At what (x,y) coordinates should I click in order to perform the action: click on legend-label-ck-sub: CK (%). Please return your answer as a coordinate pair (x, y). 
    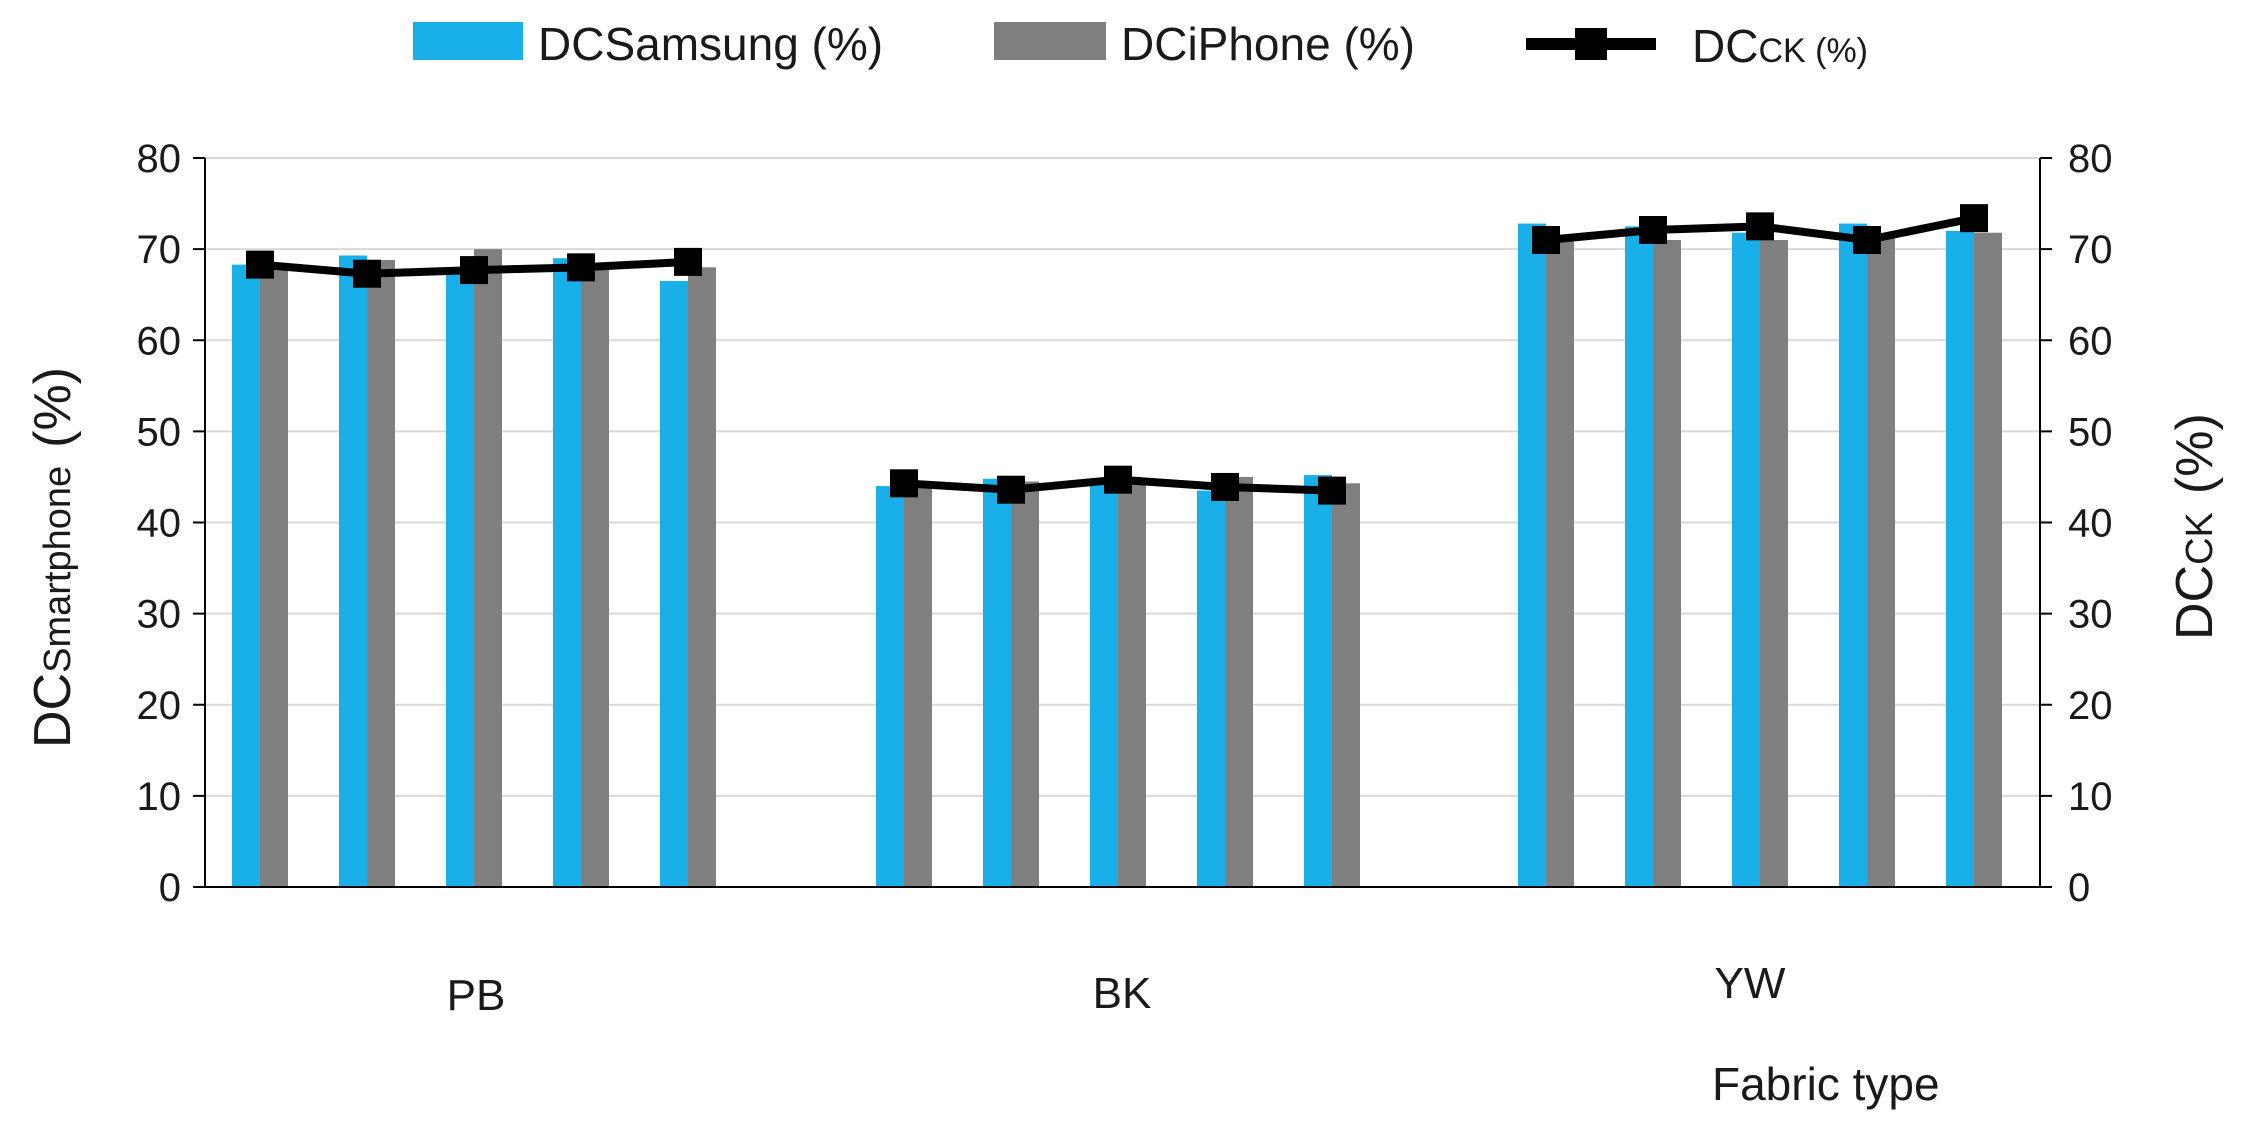
    Looking at the image, I should click on (1813, 51).